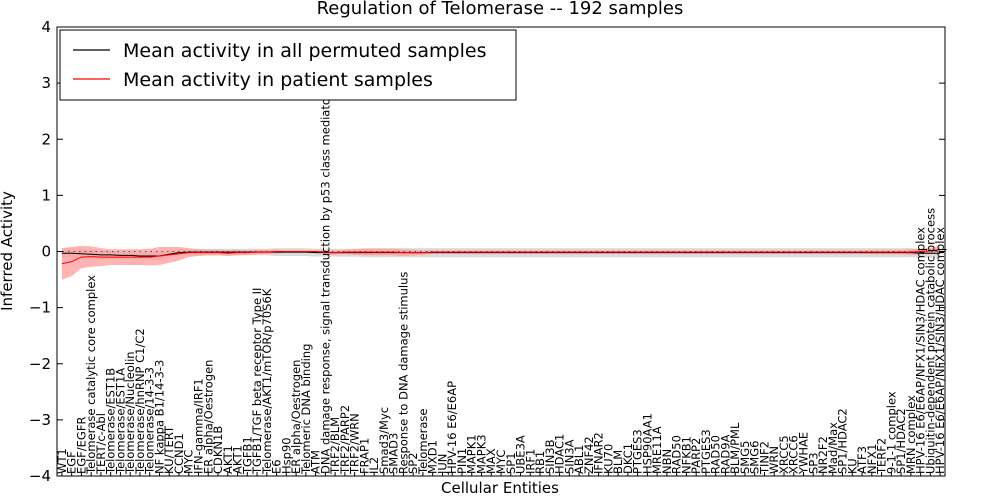 The image size is (1000, 500). Describe the element at coordinates (374, 465) in the screenshot. I see `entity-label: IL2` at that location.